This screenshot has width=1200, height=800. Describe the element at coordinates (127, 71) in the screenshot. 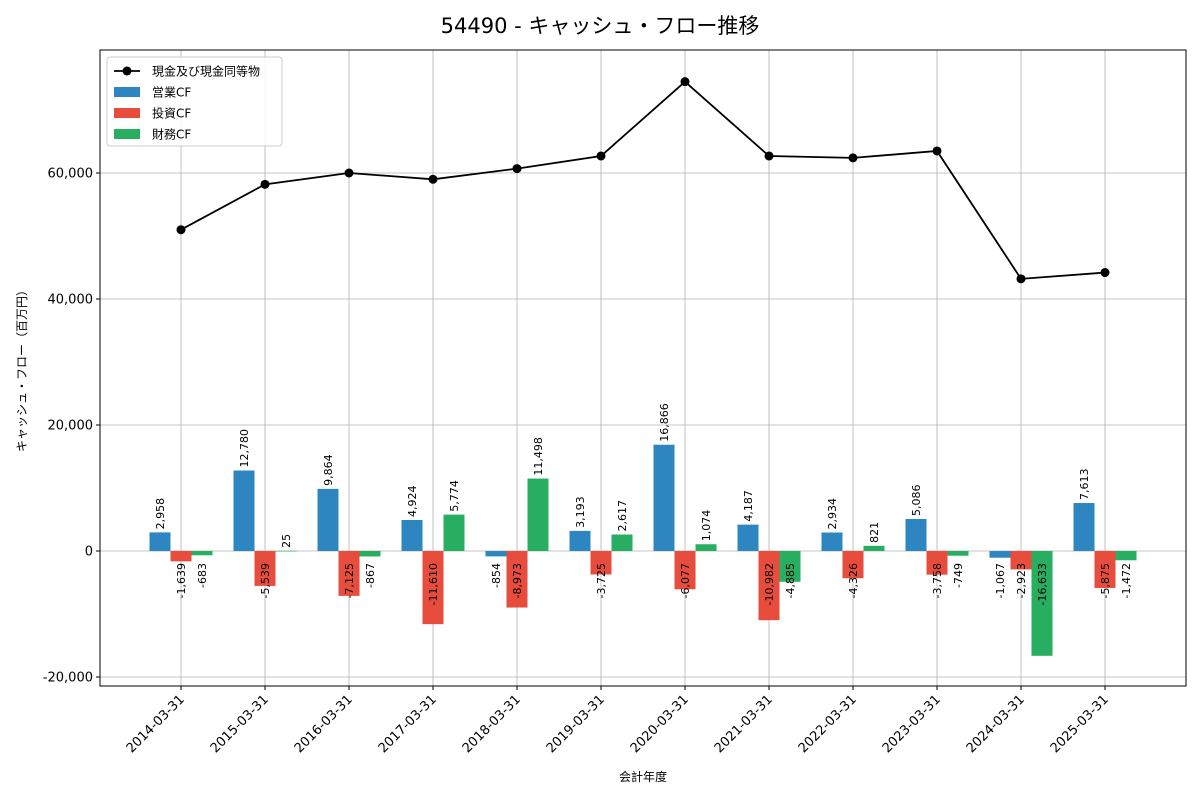

I see `legend-marker` at that location.